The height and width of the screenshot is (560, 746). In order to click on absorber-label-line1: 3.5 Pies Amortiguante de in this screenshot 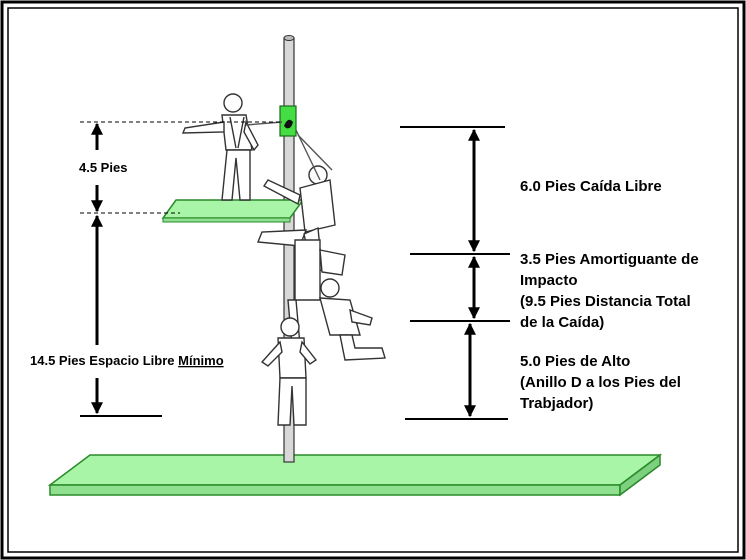, I will do `click(609, 259)`.